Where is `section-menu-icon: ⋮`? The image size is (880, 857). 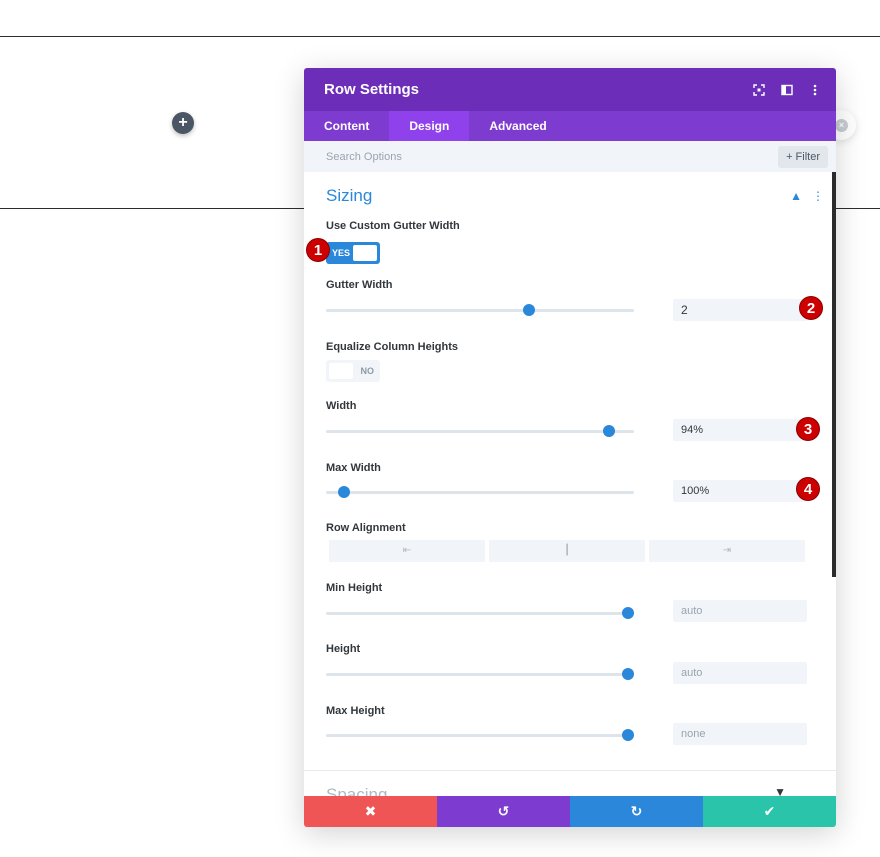 section-menu-icon: ⋮ is located at coordinates (818, 196).